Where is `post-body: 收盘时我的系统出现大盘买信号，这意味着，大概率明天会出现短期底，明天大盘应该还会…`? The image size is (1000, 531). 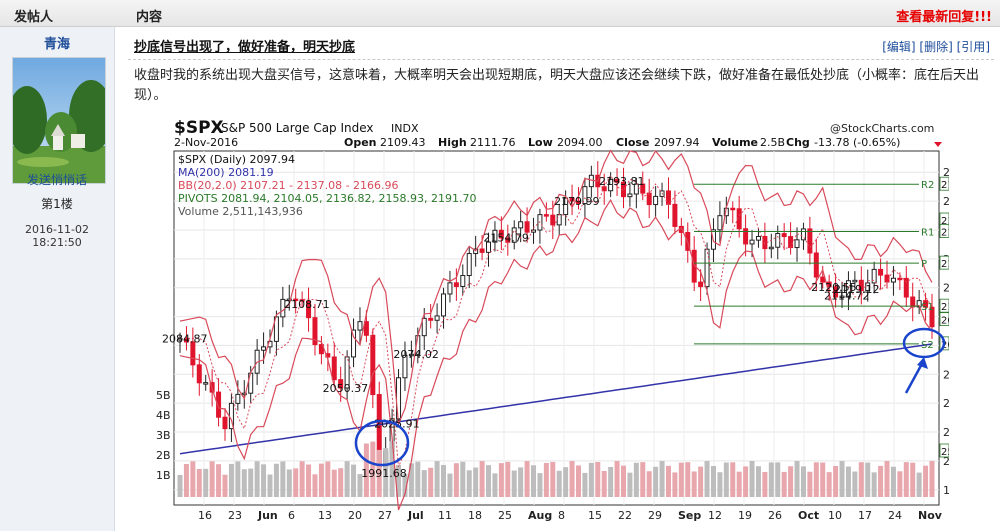 post-body: 收盘时我的系统出现大盘买信号，这意味着，大概率明天会出现短期底，明天大盘应该还会… is located at coordinates (557, 85).